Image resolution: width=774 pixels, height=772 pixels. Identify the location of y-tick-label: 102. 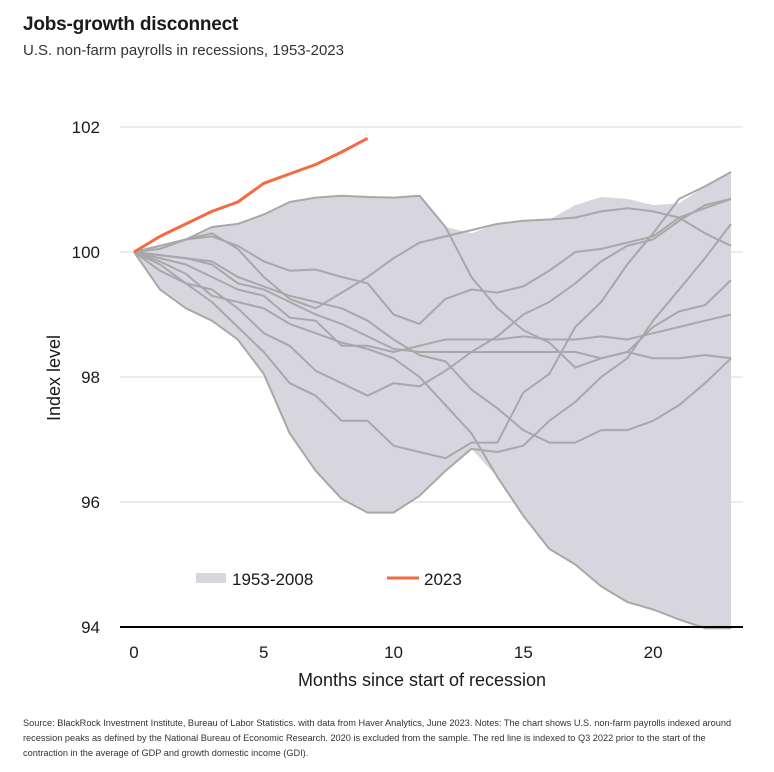
(86, 127).